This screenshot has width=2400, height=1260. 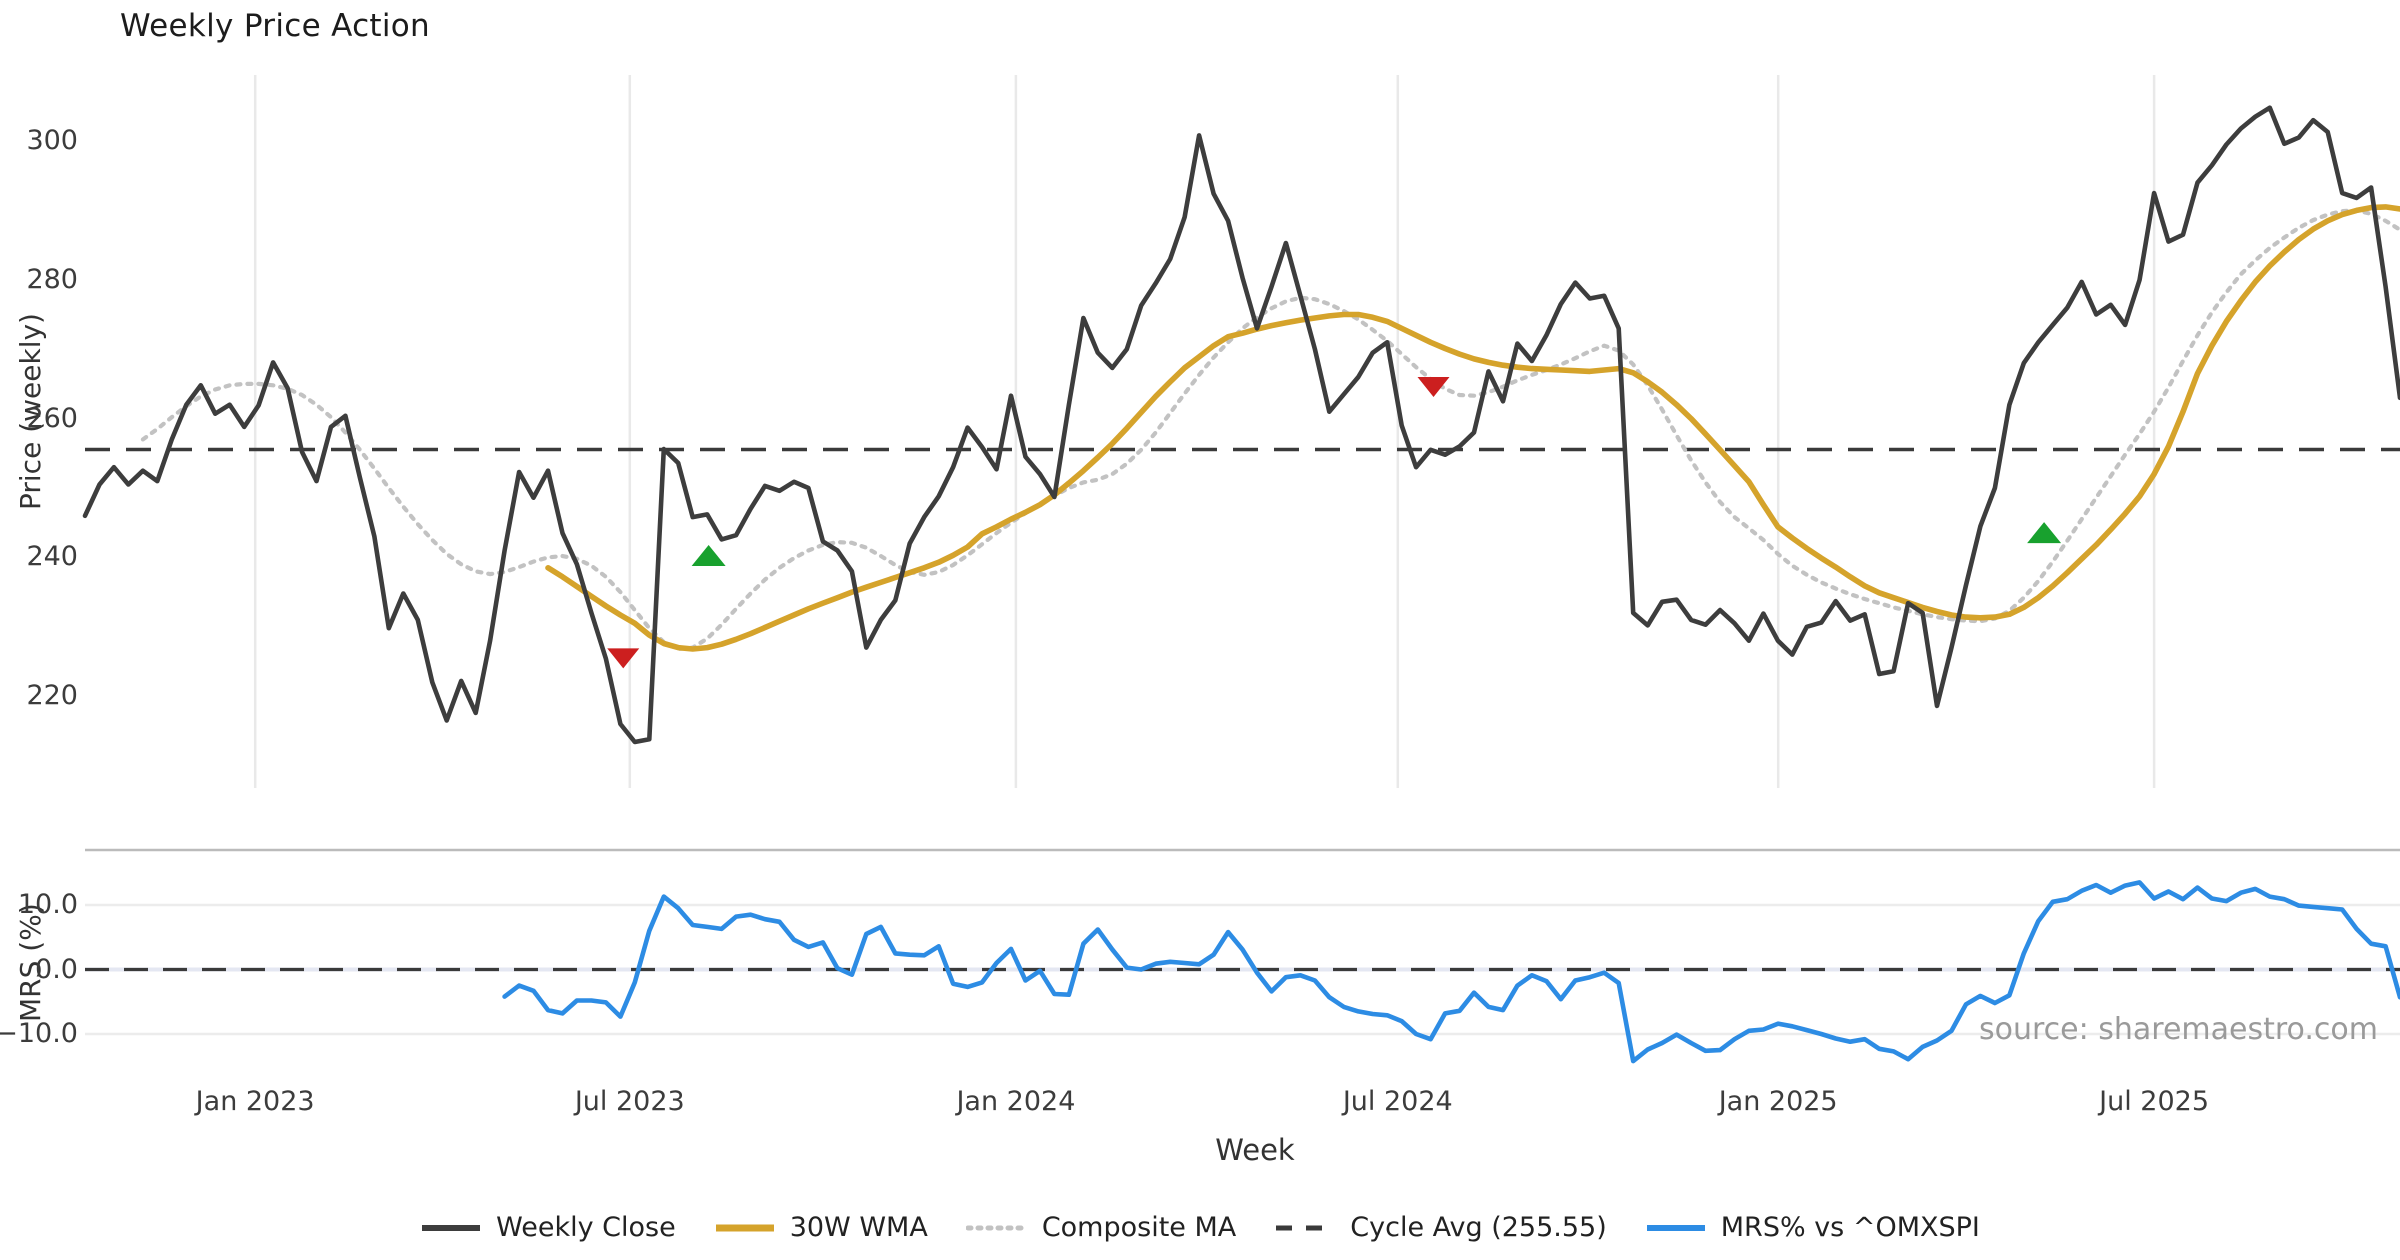 What do you see at coordinates (1850, 1227) in the screenshot?
I see `legend-label: MRS% vs ^OMXSPI` at bounding box center [1850, 1227].